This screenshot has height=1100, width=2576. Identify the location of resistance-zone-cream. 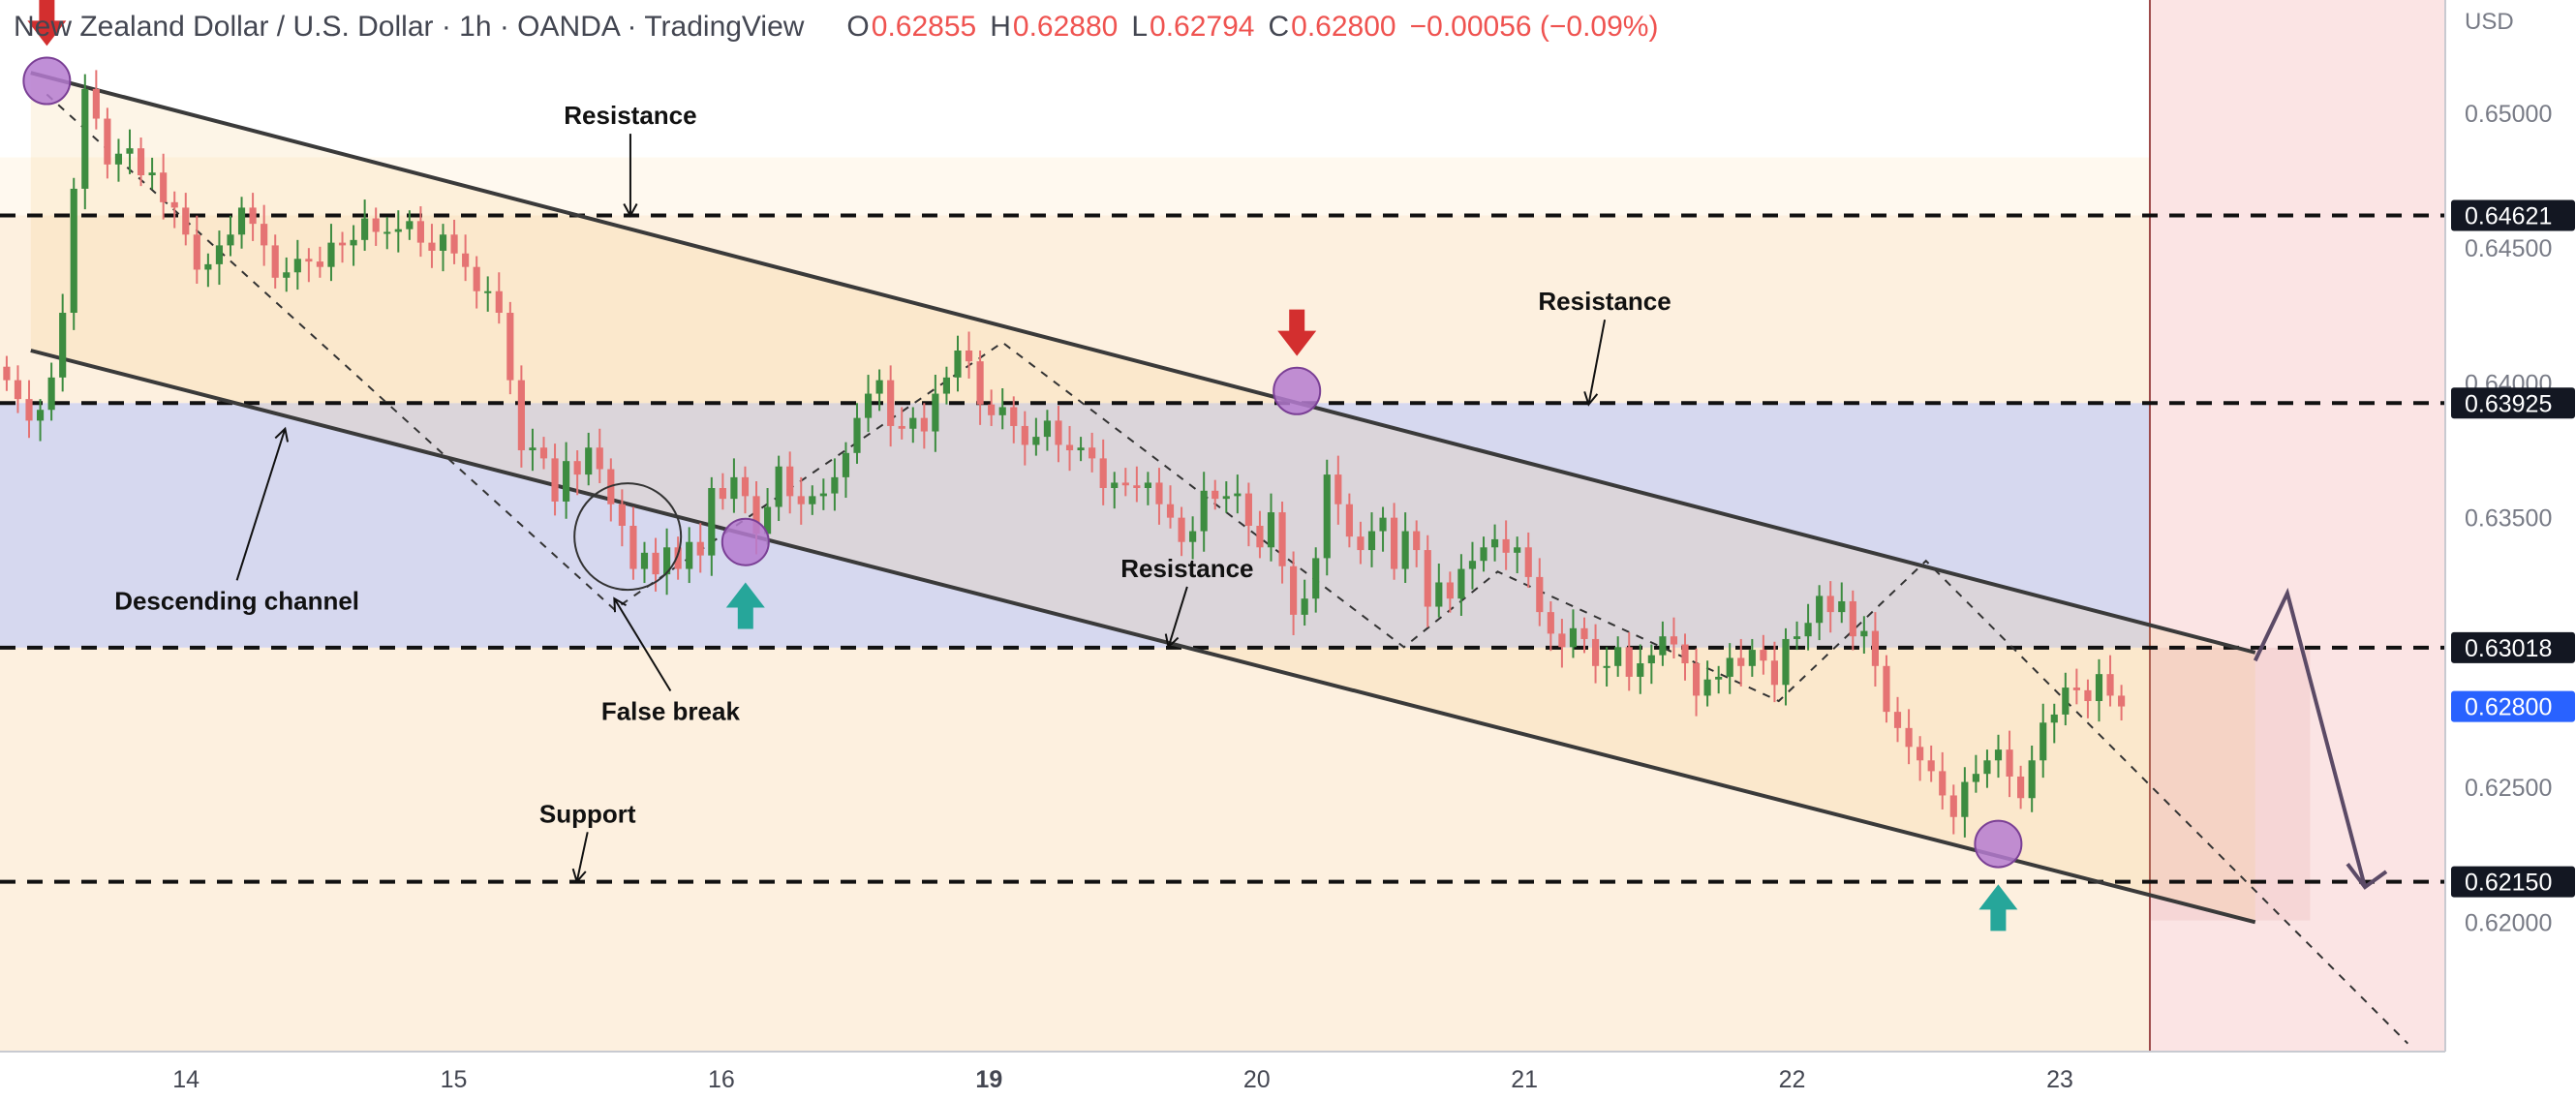
(1075, 309).